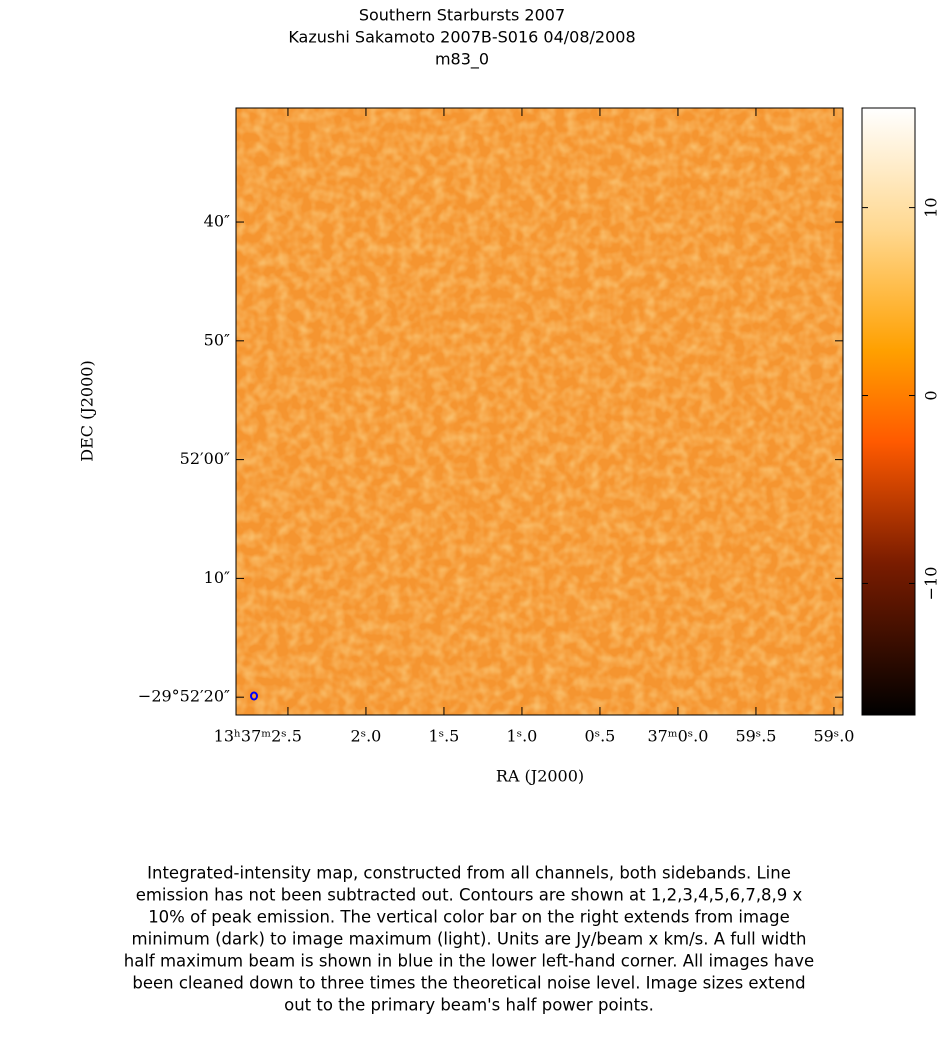 This screenshot has width=939, height=1056. Describe the element at coordinates (600, 736) in the screenshot. I see `x-tick-label: 0ˢ.5` at that location.